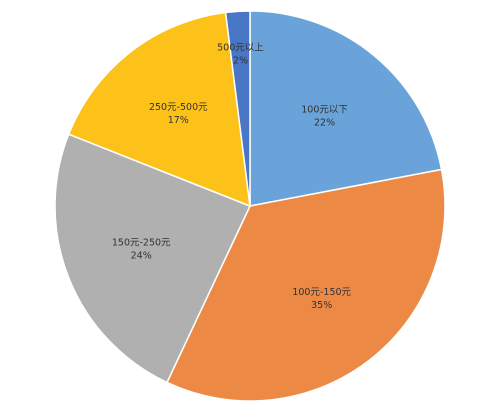 This screenshot has height=412, width=500. Describe the element at coordinates (240, 48) in the screenshot. I see `slice-category-label: 500元以上` at that location.